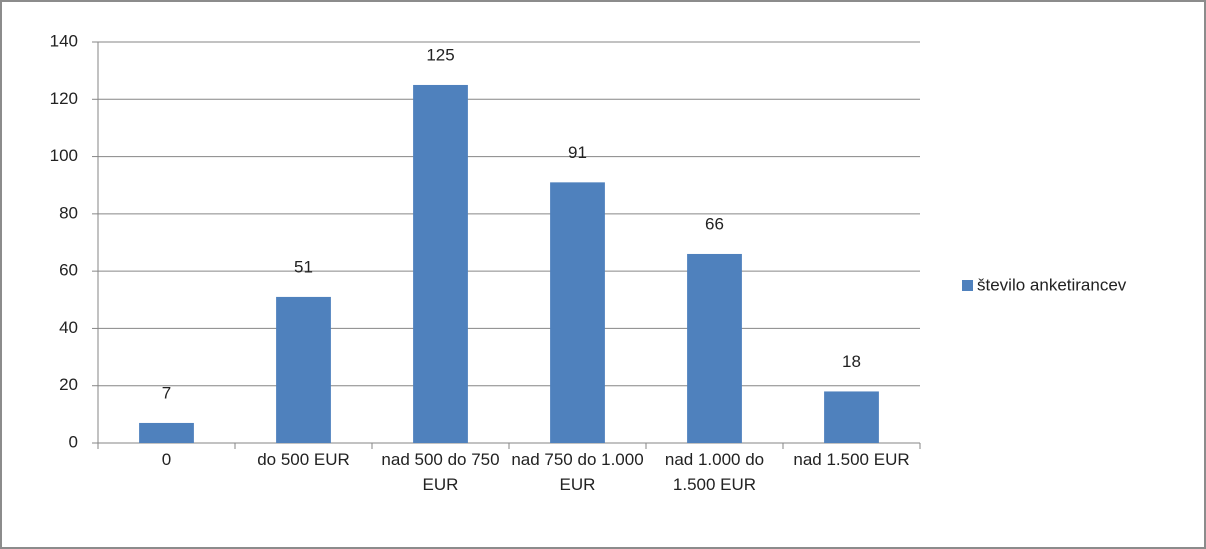 The width and height of the screenshot is (1206, 549). What do you see at coordinates (440, 54) in the screenshot?
I see `data-label: 125` at bounding box center [440, 54].